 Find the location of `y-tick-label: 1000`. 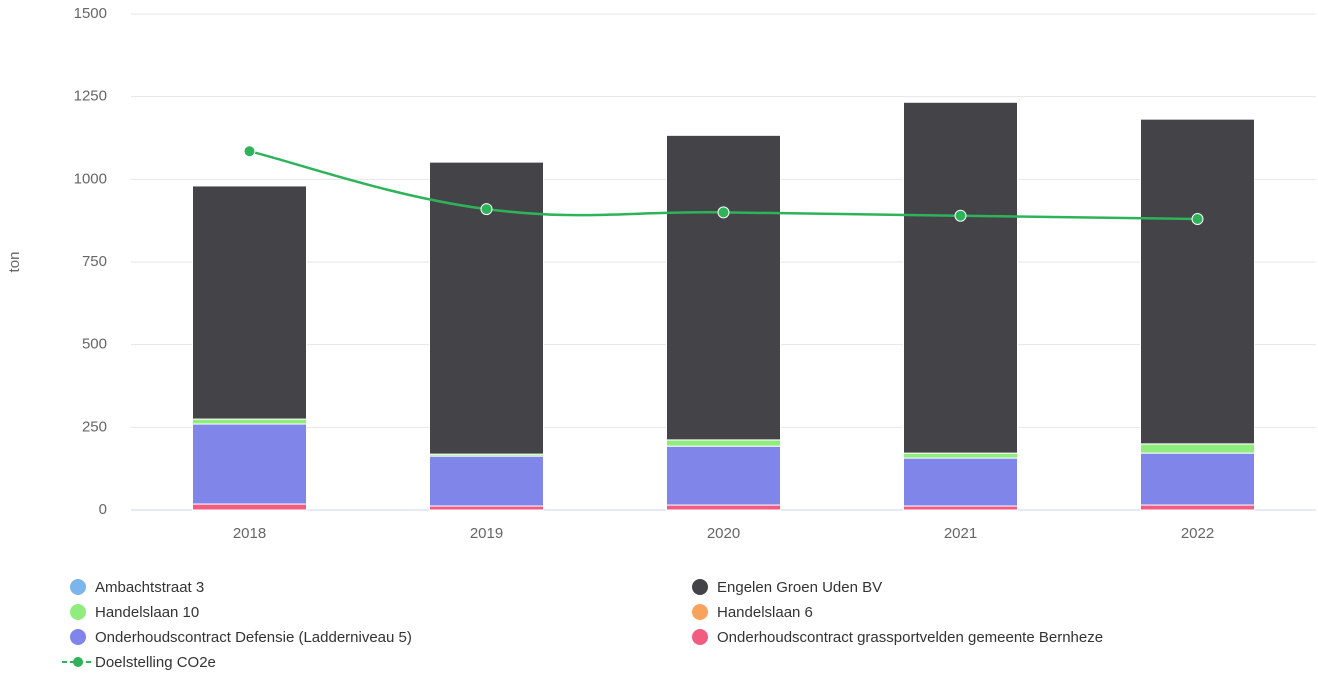

y-tick-label: 1000 is located at coordinates (90, 178).